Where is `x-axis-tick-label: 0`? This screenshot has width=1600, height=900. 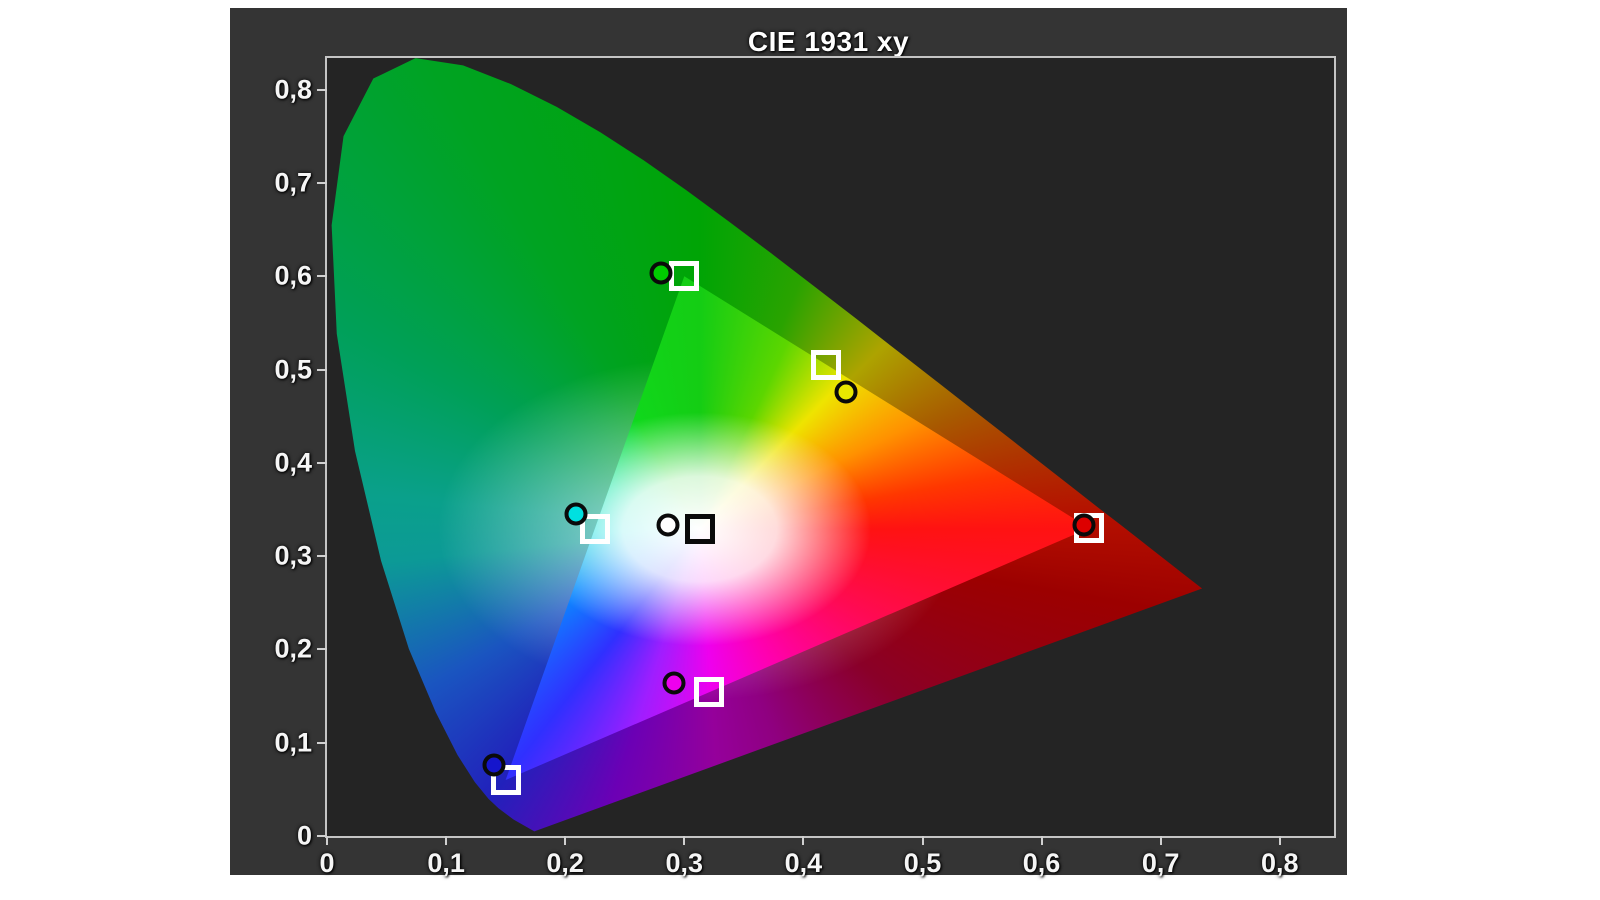
x-axis-tick-label: 0 is located at coordinates (327, 863).